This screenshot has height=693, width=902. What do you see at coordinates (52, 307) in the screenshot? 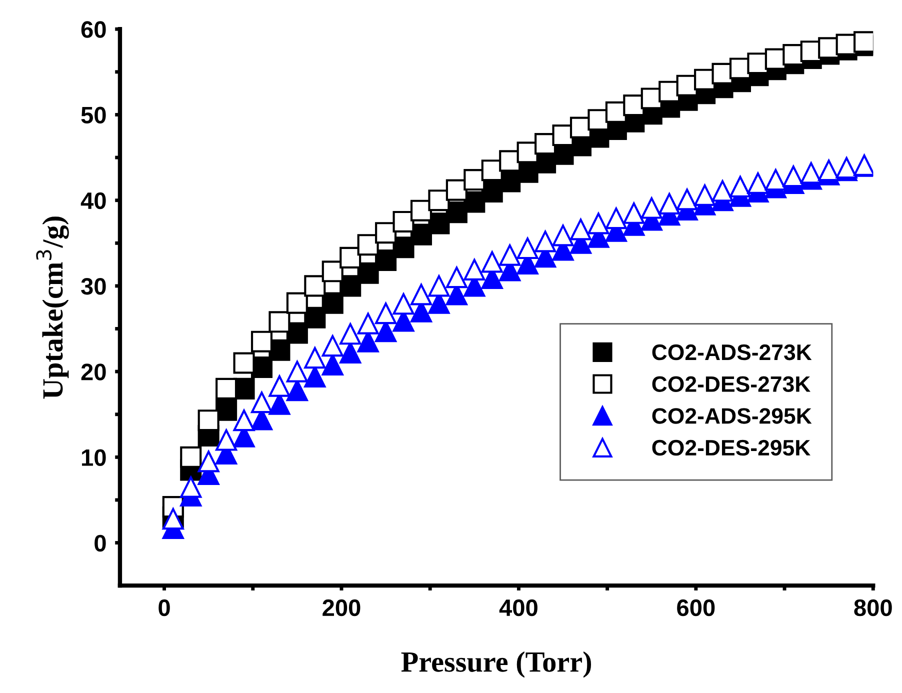
I see `y-axis-title: Uptake(cm$^{3}$/g)` at bounding box center [52, 307].